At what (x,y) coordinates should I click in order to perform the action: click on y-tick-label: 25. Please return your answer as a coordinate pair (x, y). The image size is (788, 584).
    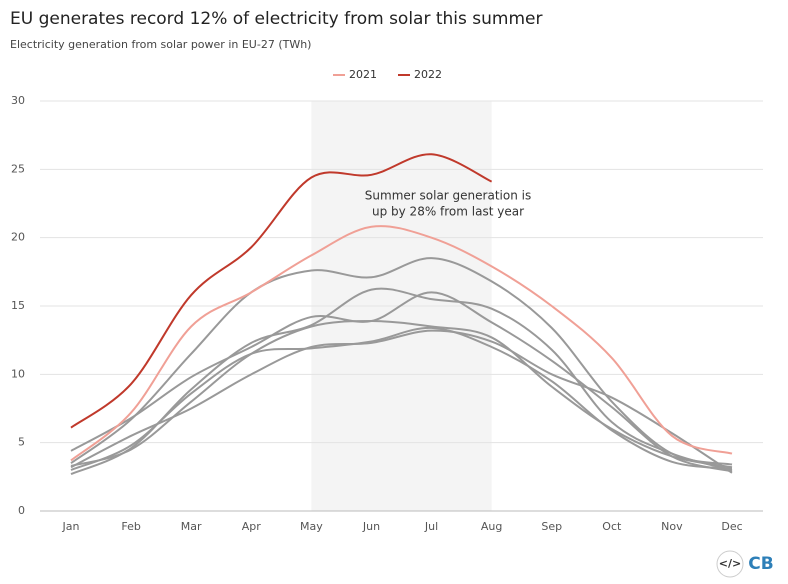
    Looking at the image, I should click on (18, 168).